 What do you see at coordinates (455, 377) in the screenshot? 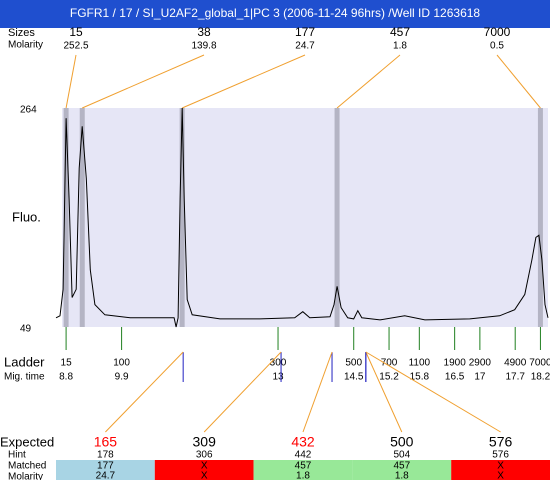
I see `ladder-mig-time: 16.5` at bounding box center [455, 377].